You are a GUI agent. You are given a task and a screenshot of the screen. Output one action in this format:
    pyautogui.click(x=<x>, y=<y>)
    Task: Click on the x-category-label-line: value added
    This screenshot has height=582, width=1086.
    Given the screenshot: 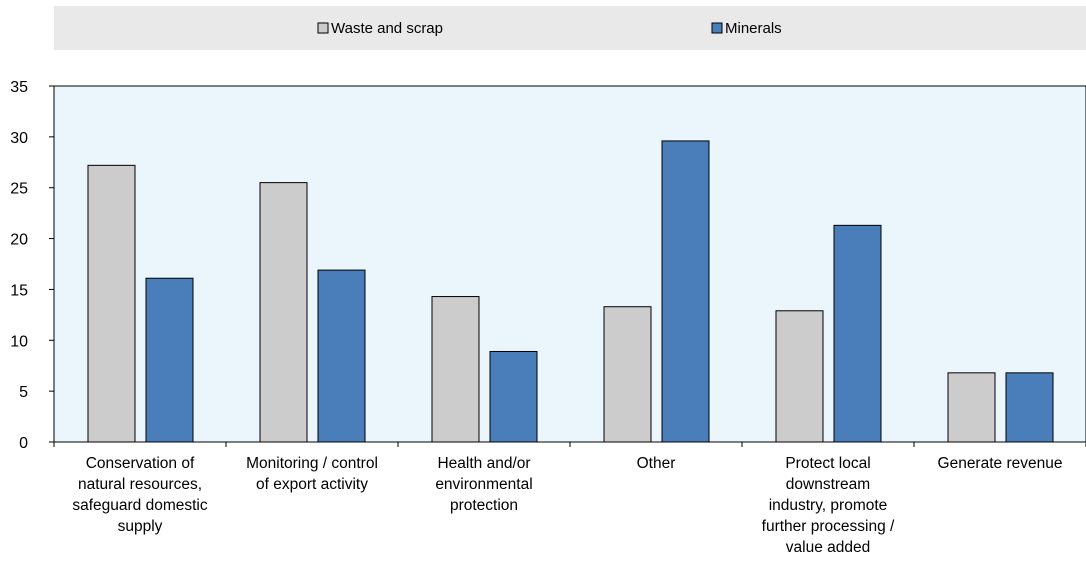 What is the action you would take?
    pyautogui.click(x=828, y=547)
    